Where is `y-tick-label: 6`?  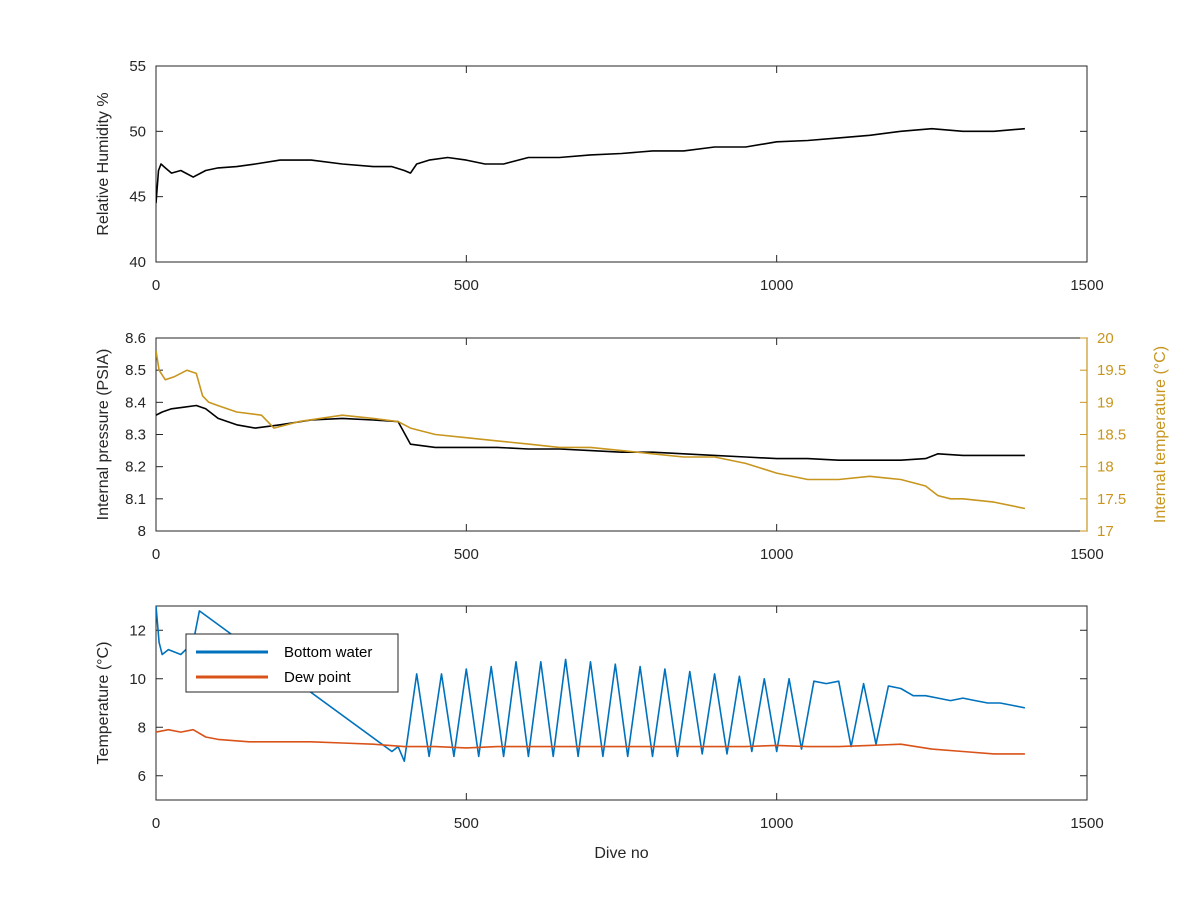
y-tick-label: 6 is located at coordinates (142, 776).